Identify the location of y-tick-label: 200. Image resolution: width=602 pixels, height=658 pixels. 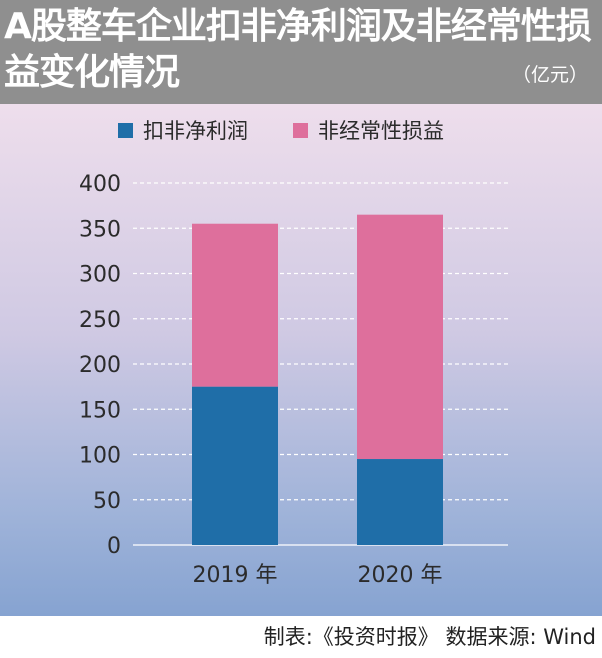
(100, 365).